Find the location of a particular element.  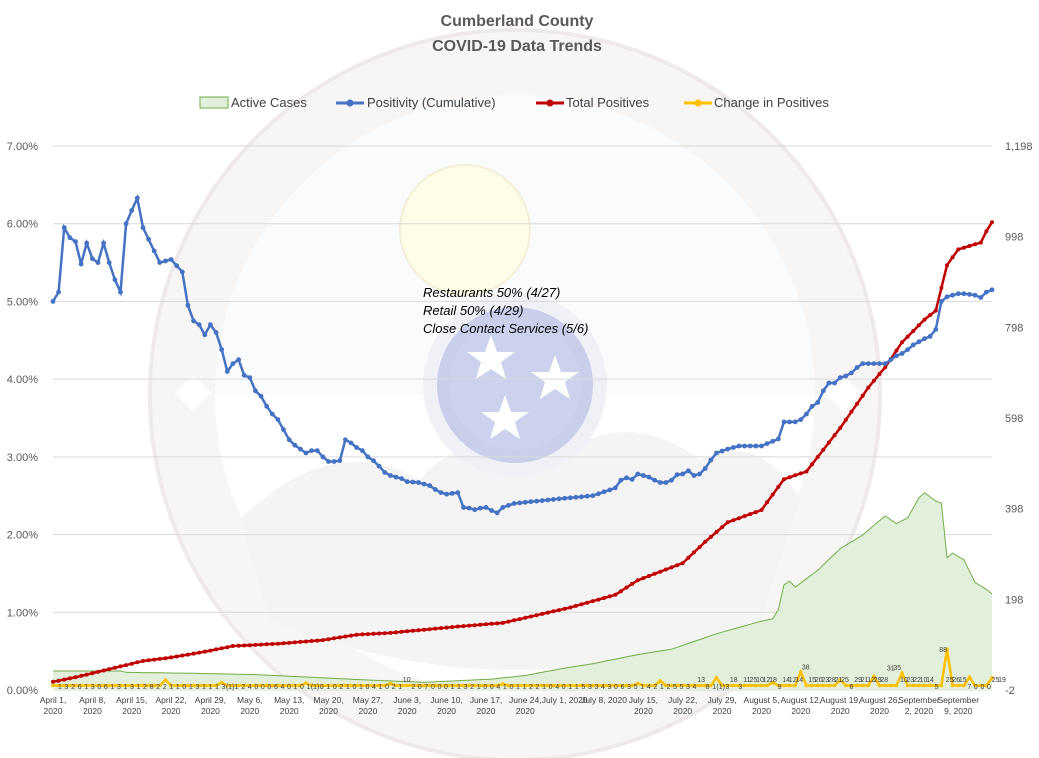

series-change-in-positives is located at coordinates (522, 667).